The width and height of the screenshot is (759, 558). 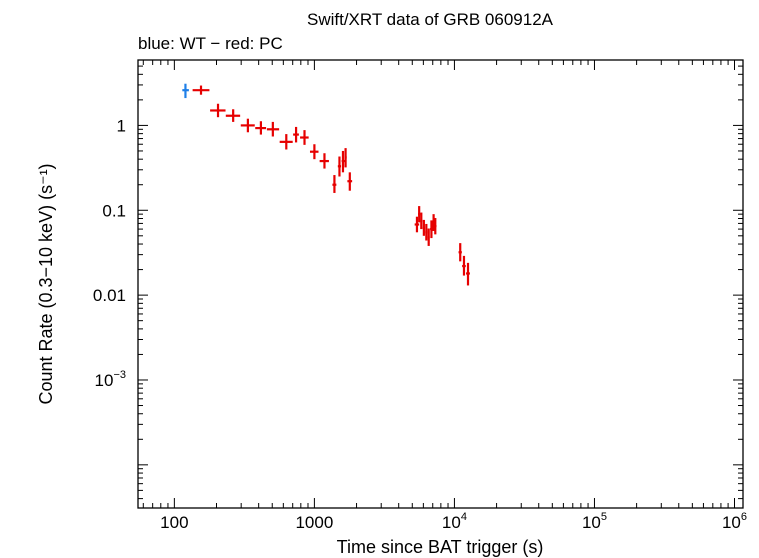 What do you see at coordinates (114, 210) in the screenshot?
I see `y-tick-label: 0.1` at bounding box center [114, 210].